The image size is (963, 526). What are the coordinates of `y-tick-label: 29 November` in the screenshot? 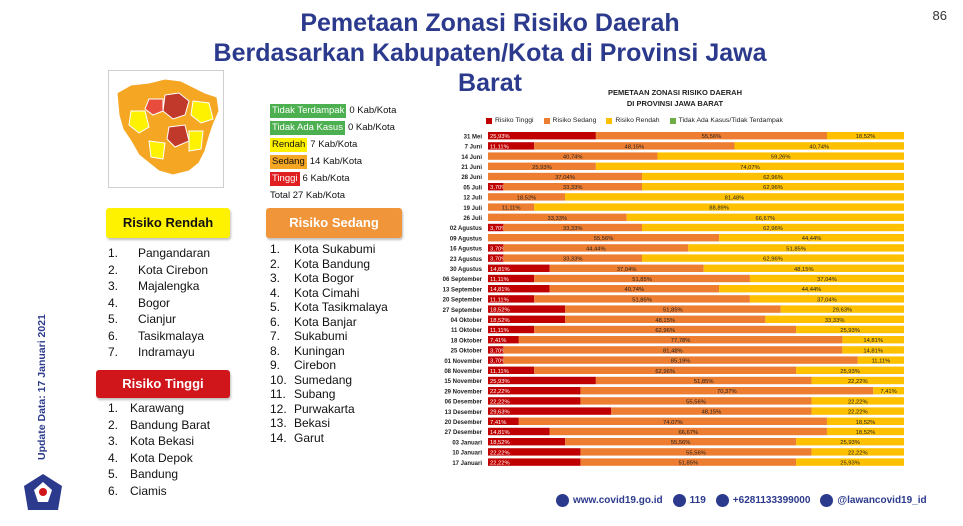 It's located at (463, 392).